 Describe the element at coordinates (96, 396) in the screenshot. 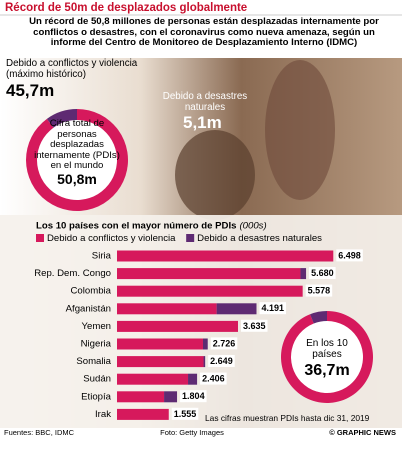

I see `category-label: Etiopía` at that location.